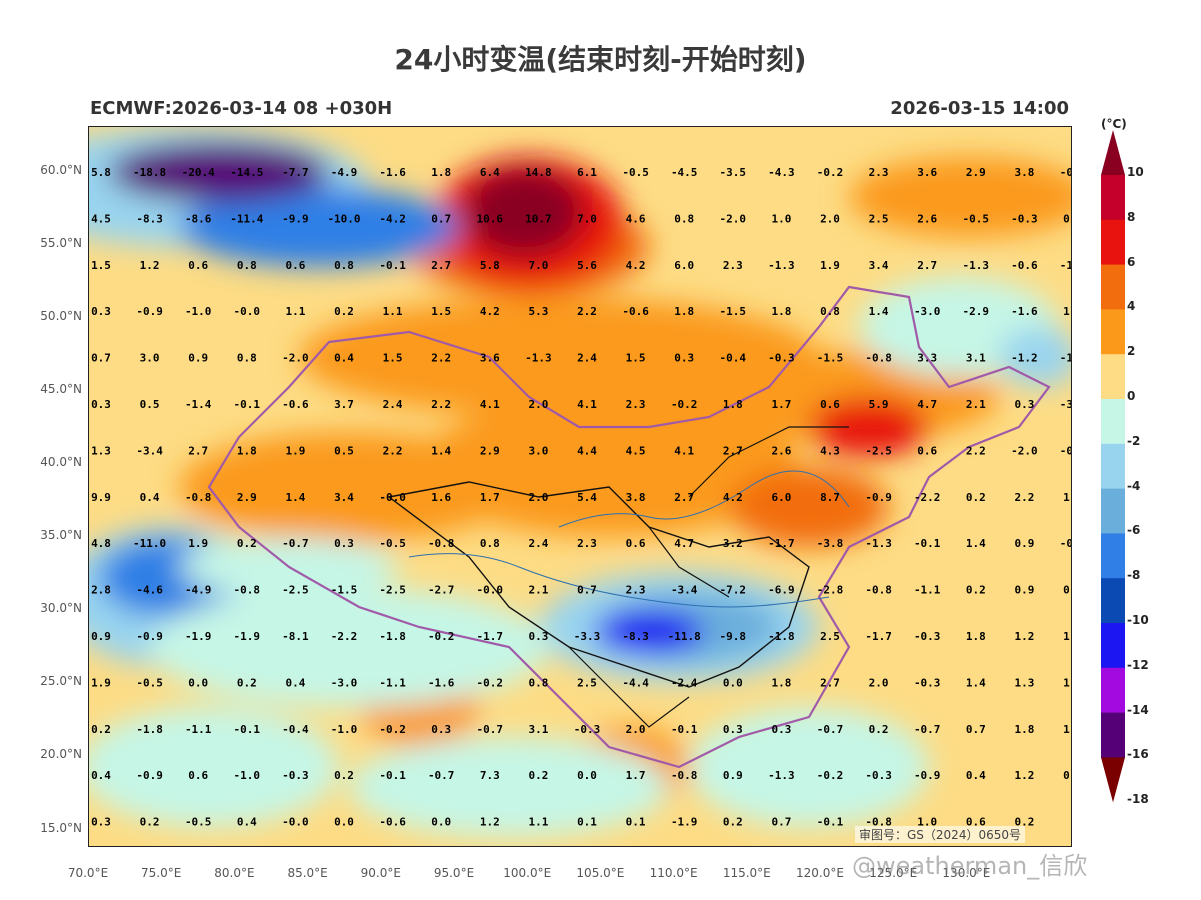 Image resolution: width=1201 pixels, height=900 pixels. What do you see at coordinates (538, 590) in the screenshot?
I see `grid-value: 2.1` at bounding box center [538, 590].